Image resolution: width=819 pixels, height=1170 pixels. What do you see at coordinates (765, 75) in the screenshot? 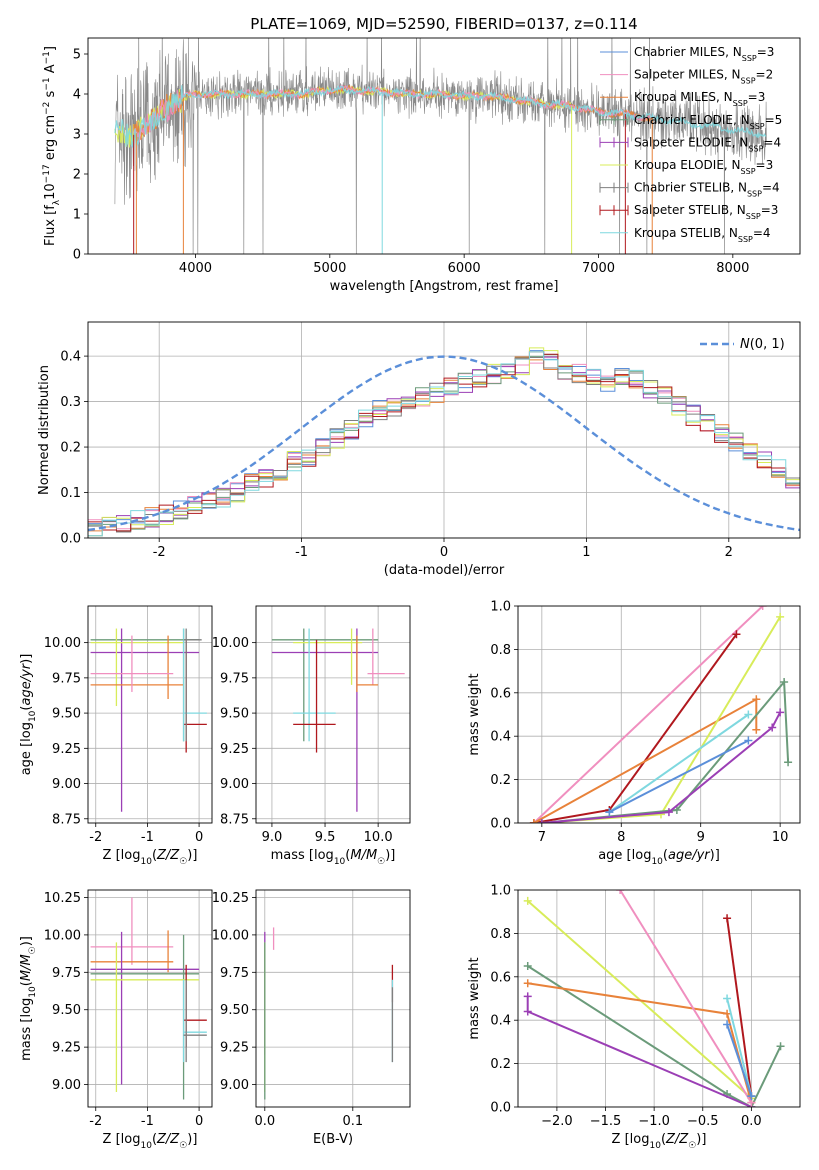
I see `legend-n: =2` at bounding box center [765, 75].